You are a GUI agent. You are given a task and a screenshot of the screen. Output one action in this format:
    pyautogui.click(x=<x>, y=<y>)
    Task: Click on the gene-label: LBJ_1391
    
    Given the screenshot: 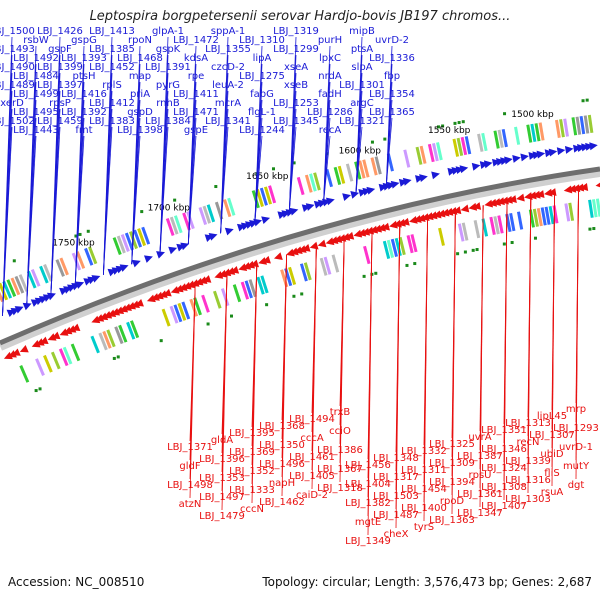 What is the action you would take?
    pyautogui.click(x=168, y=67)
    